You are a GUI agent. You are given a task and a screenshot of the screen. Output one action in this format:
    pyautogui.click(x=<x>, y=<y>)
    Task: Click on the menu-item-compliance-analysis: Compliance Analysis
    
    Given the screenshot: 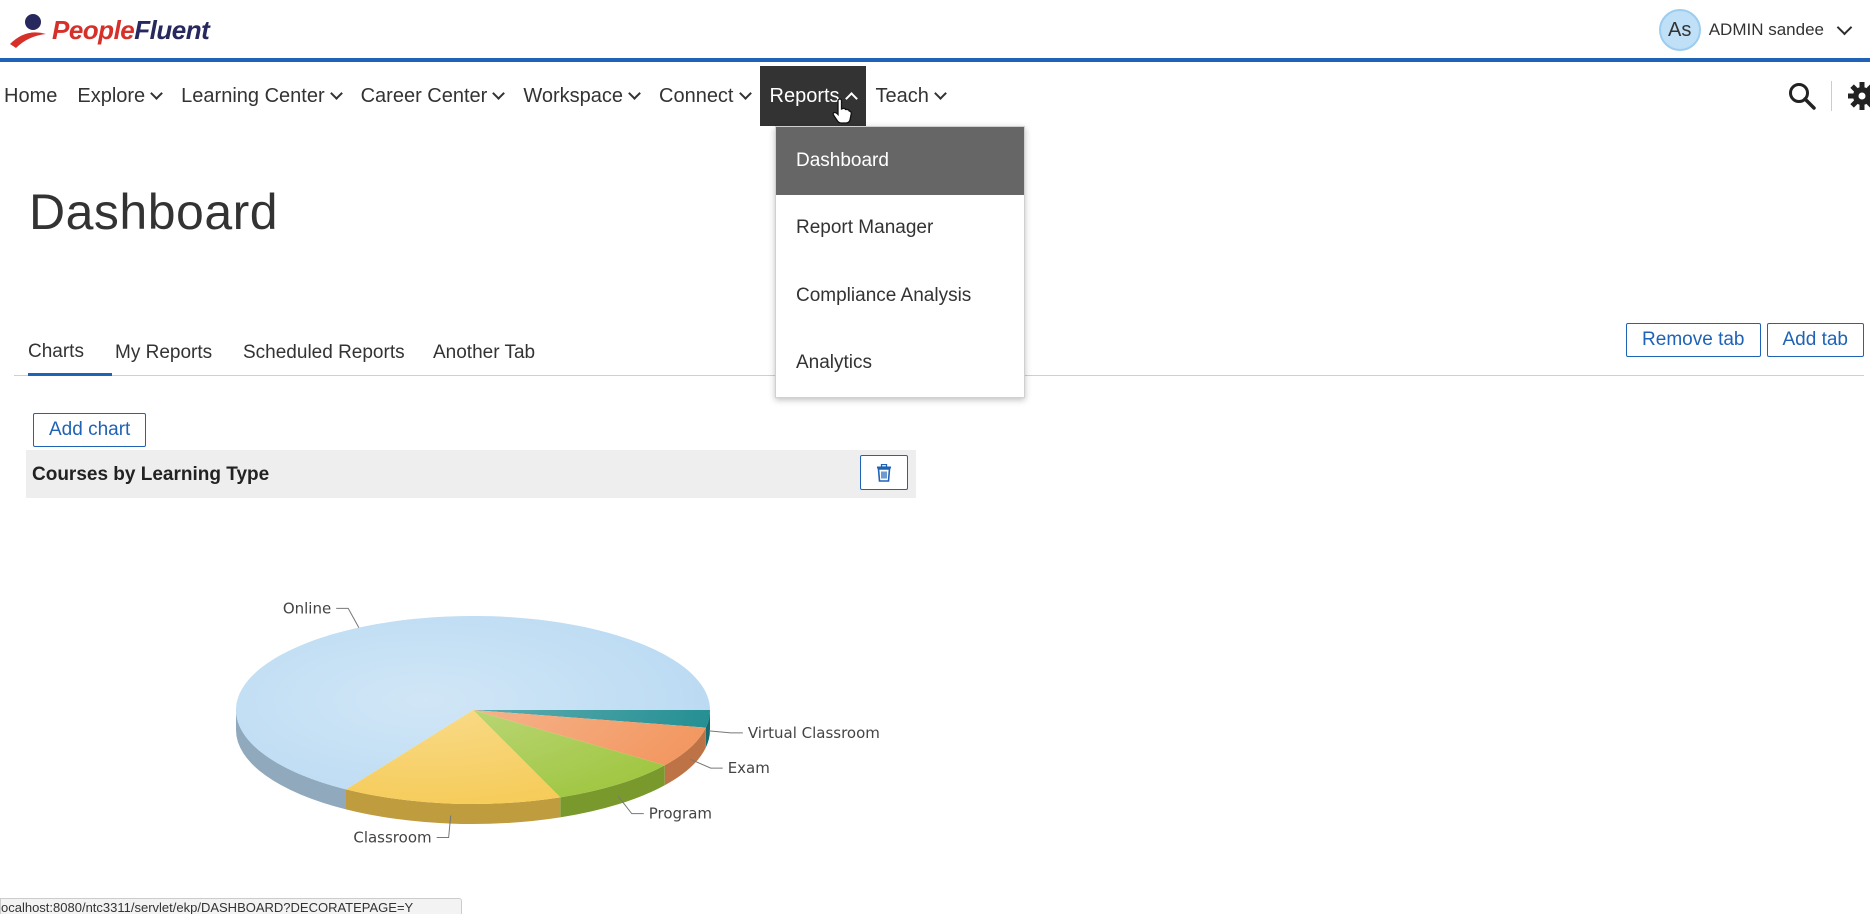 What is the action you would take?
    pyautogui.click(x=900, y=296)
    